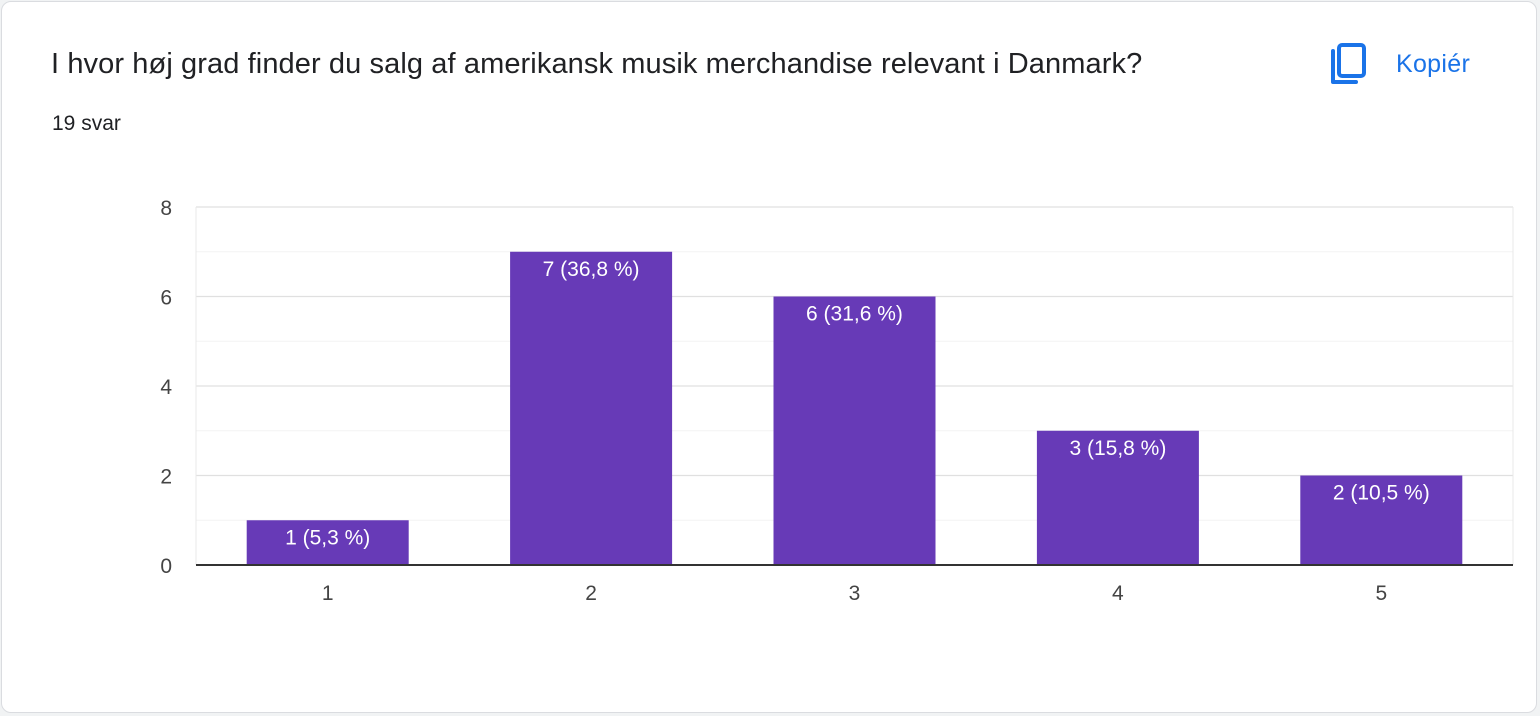 Image resolution: width=1540 pixels, height=716 pixels. Describe the element at coordinates (166, 566) in the screenshot. I see `y-tick-label: 0` at that location.